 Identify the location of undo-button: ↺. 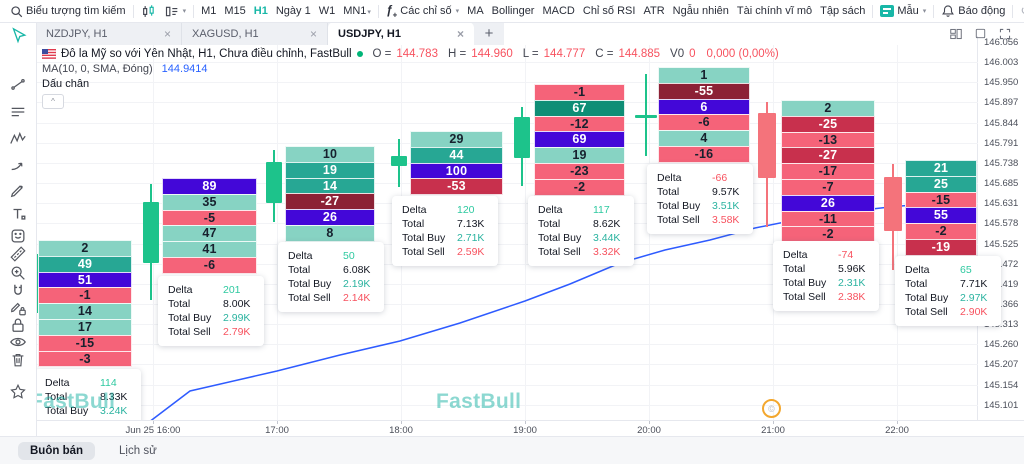
(1020, 11).